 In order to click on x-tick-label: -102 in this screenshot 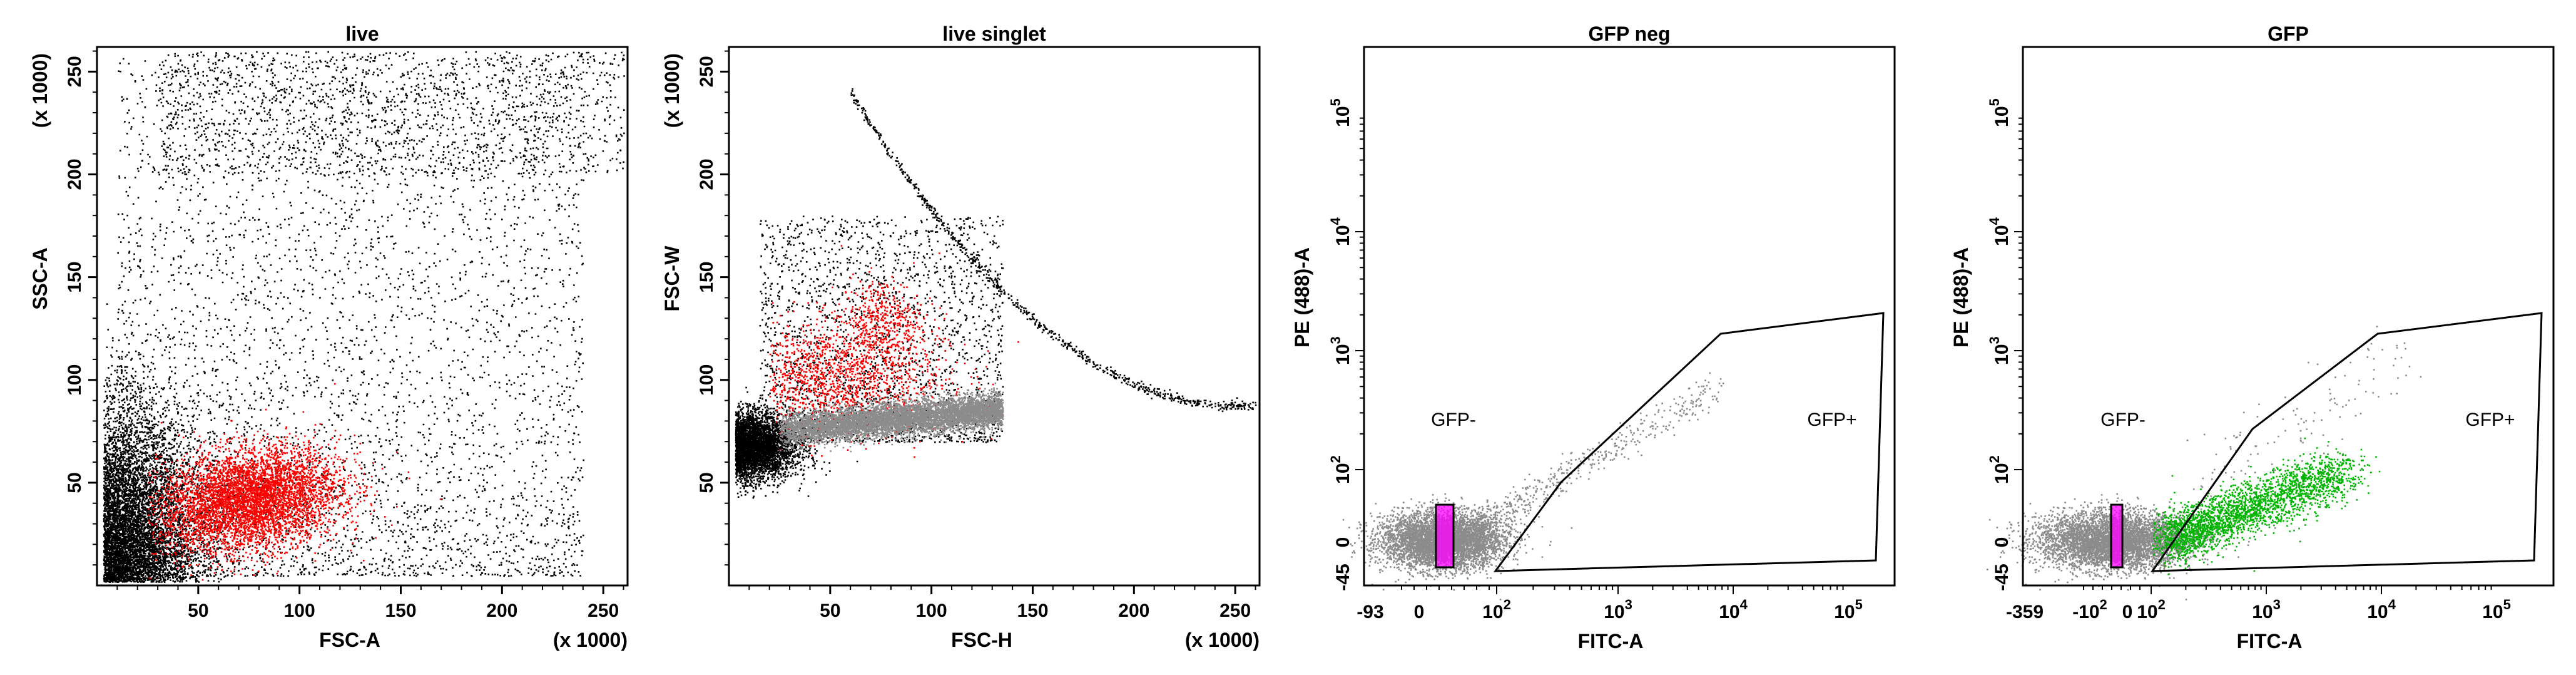, I will do `click(2089, 609)`.